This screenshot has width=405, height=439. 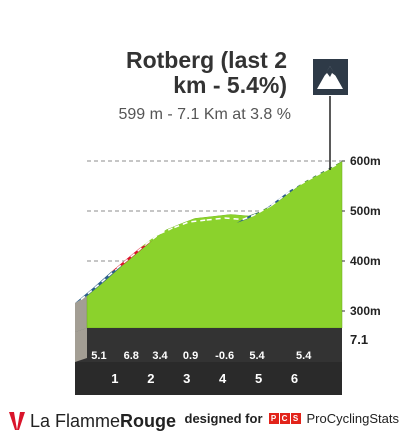 What do you see at coordinates (204, 114) in the screenshot?
I see `climb-summary: 599 m - 7.1 Km at 3.8 %` at bounding box center [204, 114].